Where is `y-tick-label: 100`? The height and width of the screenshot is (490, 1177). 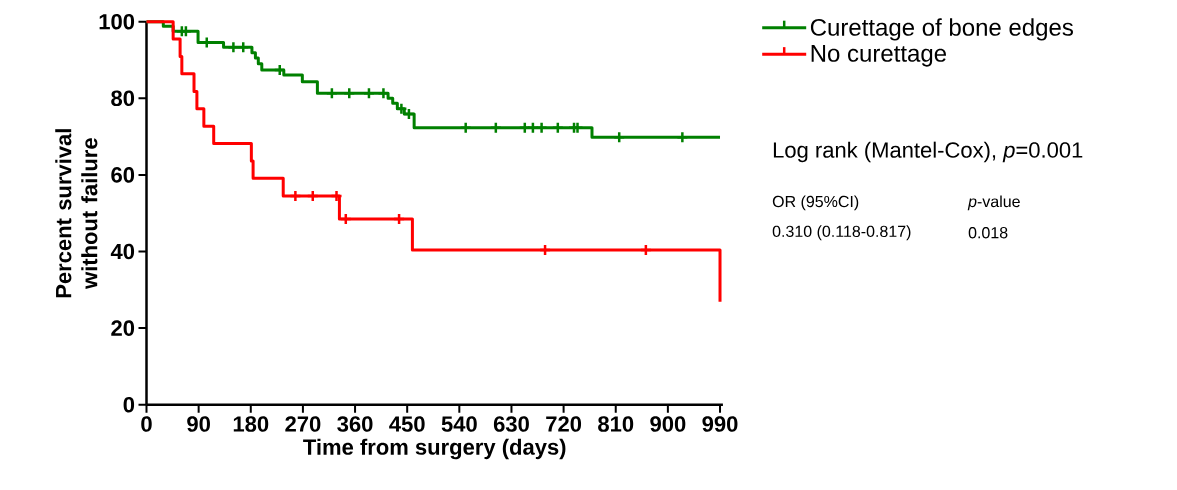 y-tick-label: 100 is located at coordinates (117, 21).